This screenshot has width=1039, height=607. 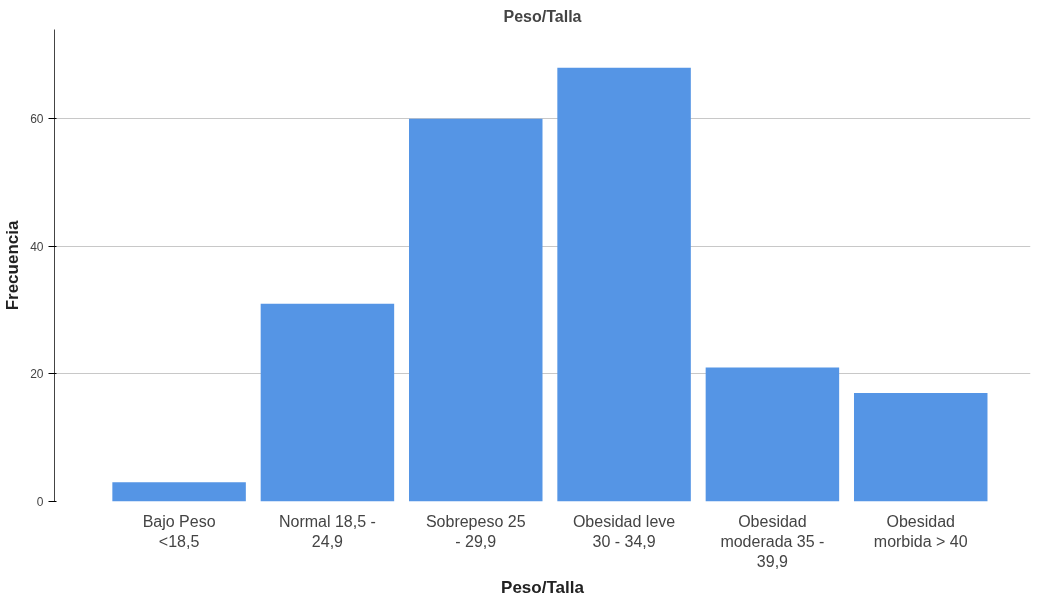 I want to click on x-tick-label: Obesidad morbida > 40, so click(x=920, y=531).